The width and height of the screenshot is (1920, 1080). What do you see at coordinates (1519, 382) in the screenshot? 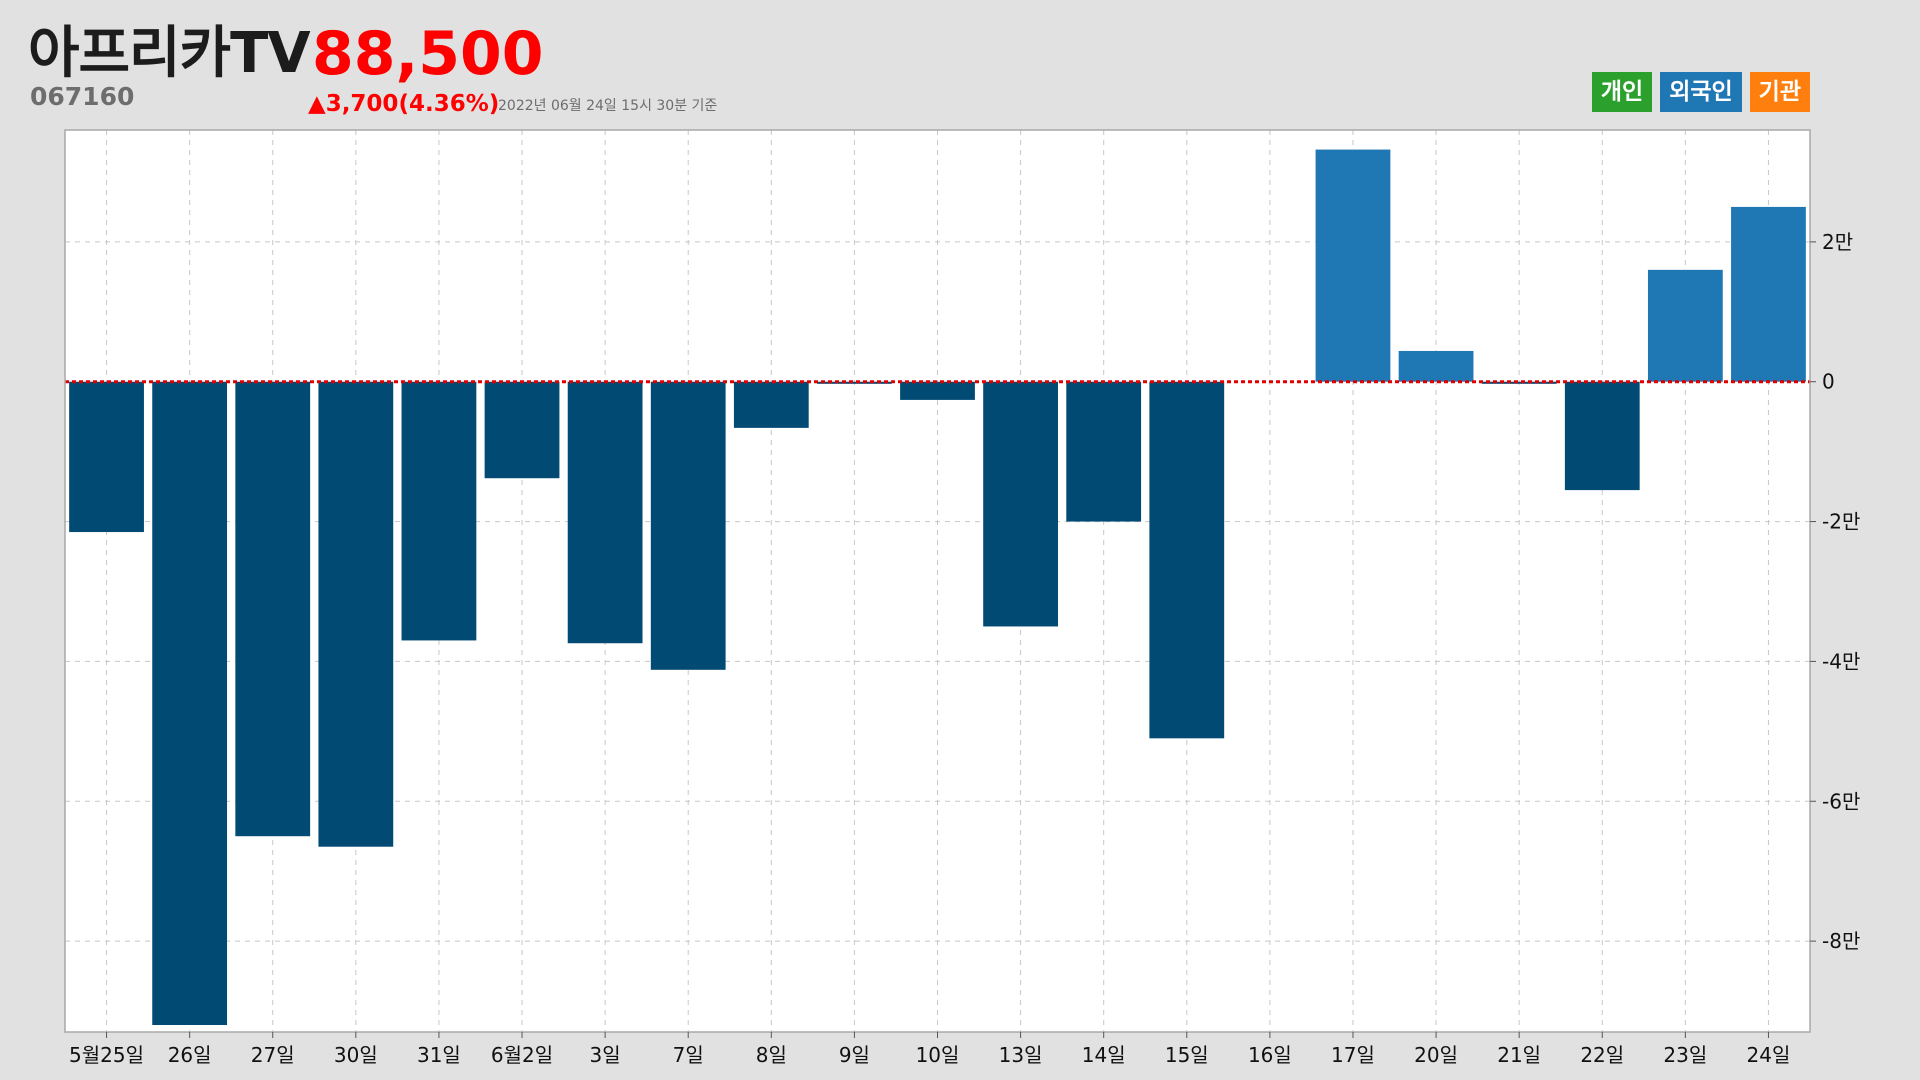
I see `bar-21일` at bounding box center [1519, 382].